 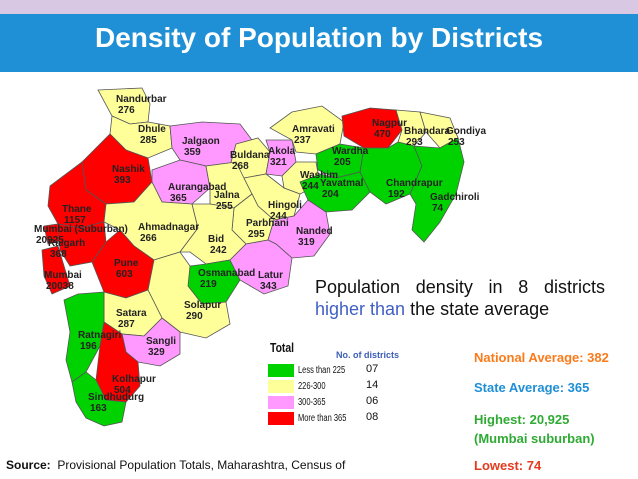 What do you see at coordinates (128, 169) in the screenshot?
I see `district-name-nashik: Nashik` at bounding box center [128, 169].